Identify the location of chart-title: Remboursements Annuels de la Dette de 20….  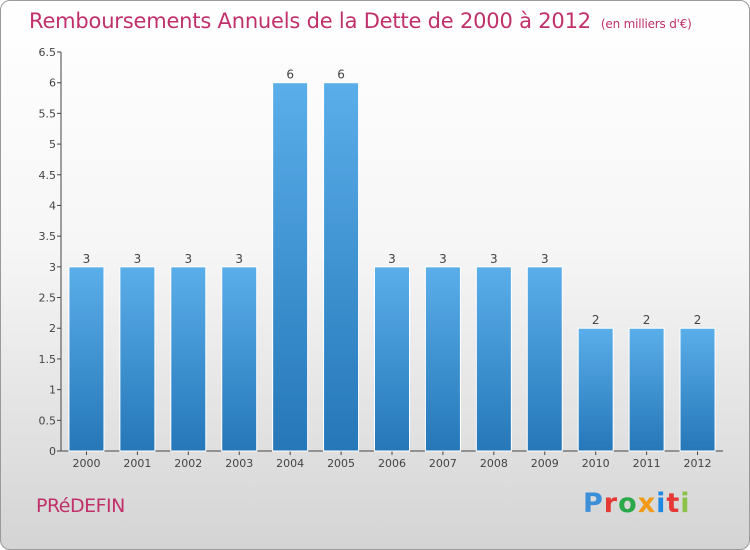
(360, 21).